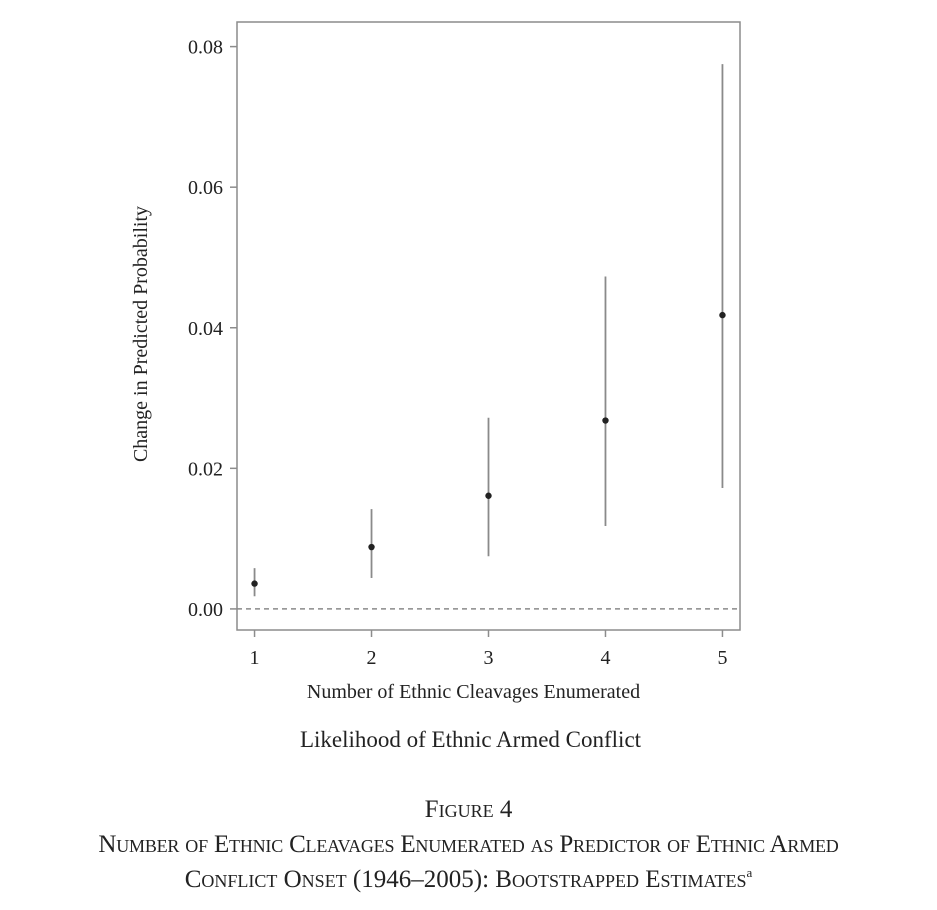 Image resolution: width=937 pixels, height=910 pixels. What do you see at coordinates (141, 334) in the screenshot?
I see `y-axis-label: Change in Predicted Probability` at bounding box center [141, 334].